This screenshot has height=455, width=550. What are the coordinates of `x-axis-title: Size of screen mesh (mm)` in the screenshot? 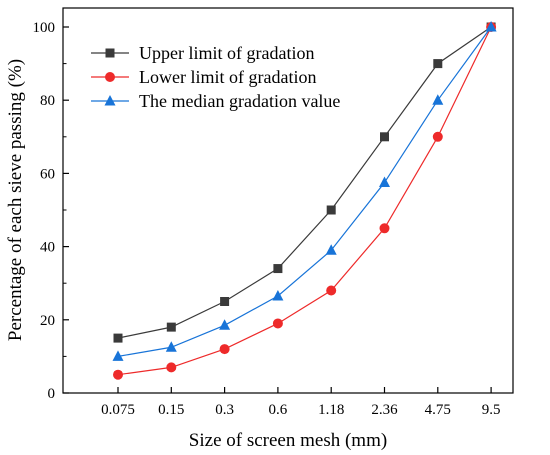 It's located at (288, 440).